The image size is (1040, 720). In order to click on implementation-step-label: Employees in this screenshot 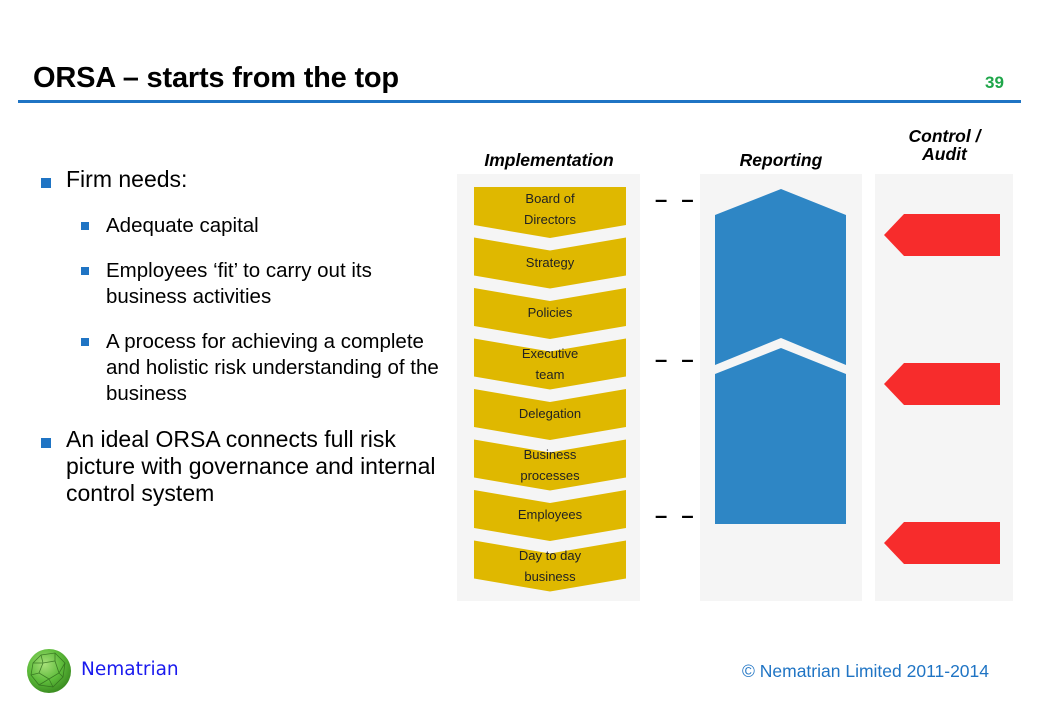, I will do `click(550, 514)`.